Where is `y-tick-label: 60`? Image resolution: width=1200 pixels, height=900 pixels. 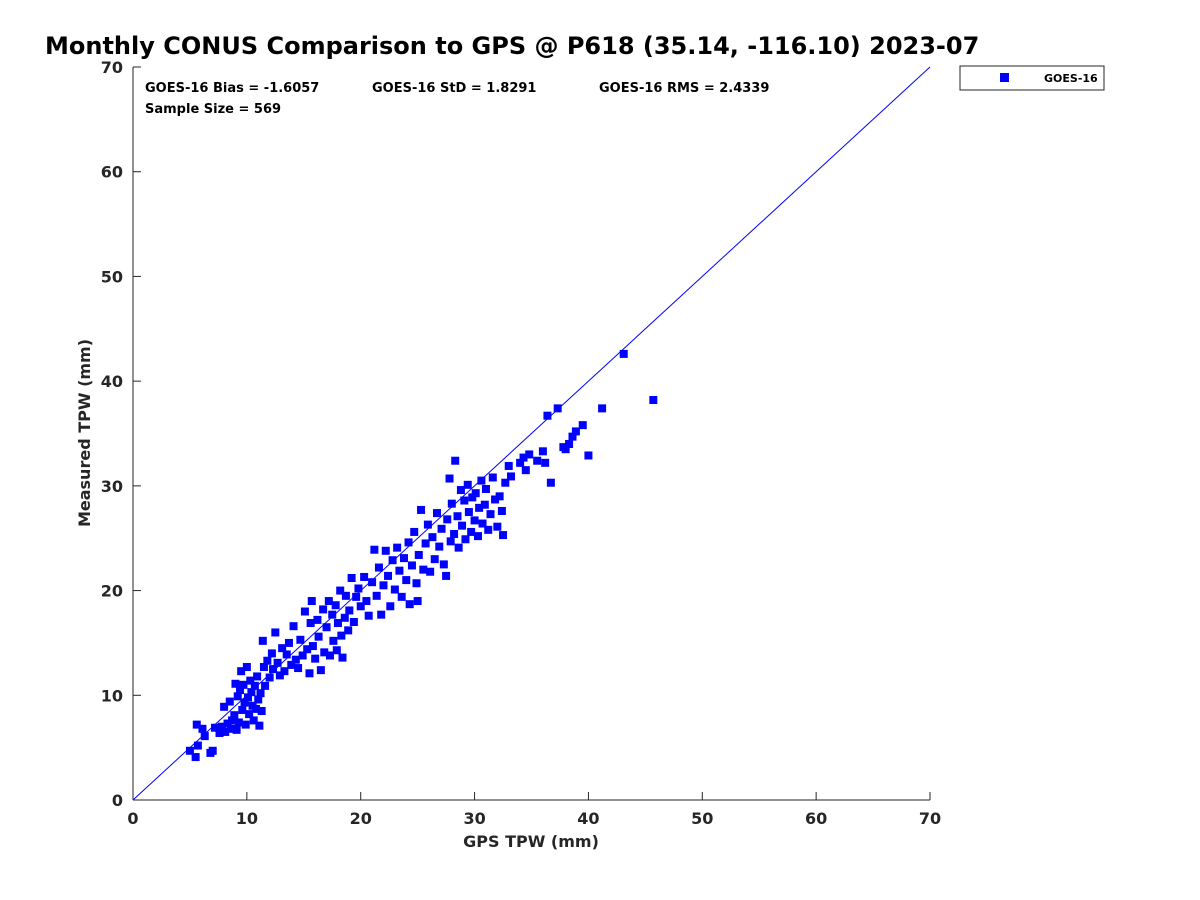
y-tick-label: 60 is located at coordinates (112, 172).